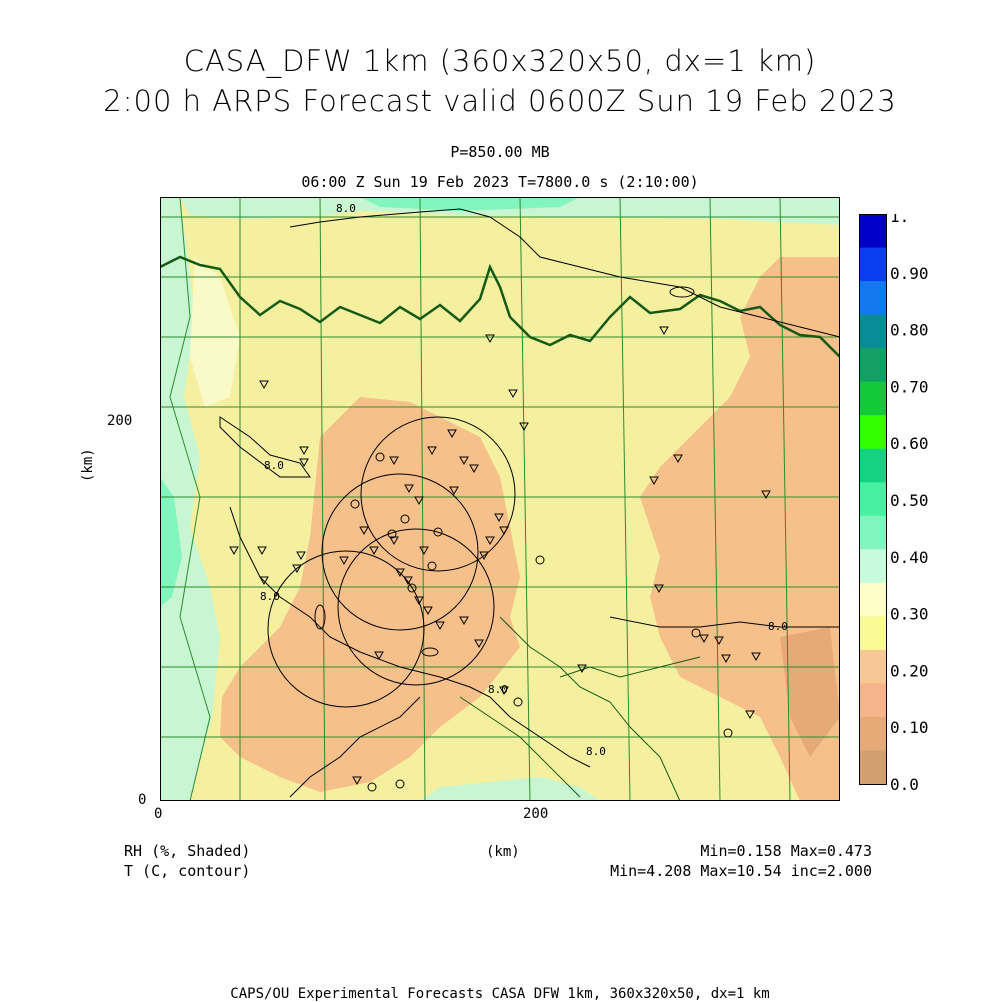 The height and width of the screenshot is (1002, 1000). What do you see at coordinates (88, 465) in the screenshot?
I see `y-axis-label: (km)` at bounding box center [88, 465].